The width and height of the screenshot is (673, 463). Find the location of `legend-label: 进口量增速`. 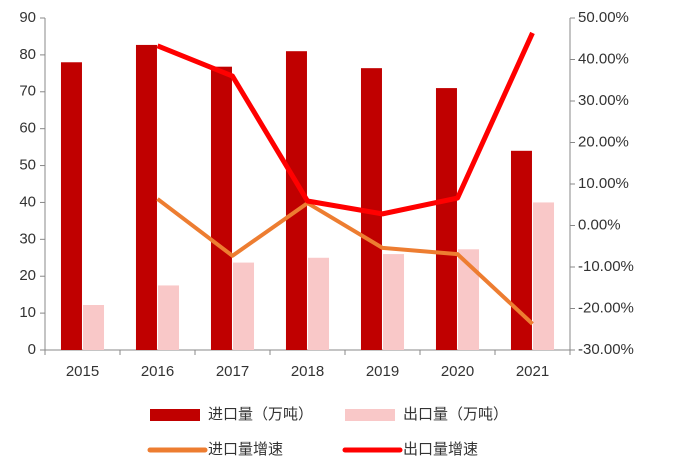

legend-label: 进口量增速 is located at coordinates (245, 449).